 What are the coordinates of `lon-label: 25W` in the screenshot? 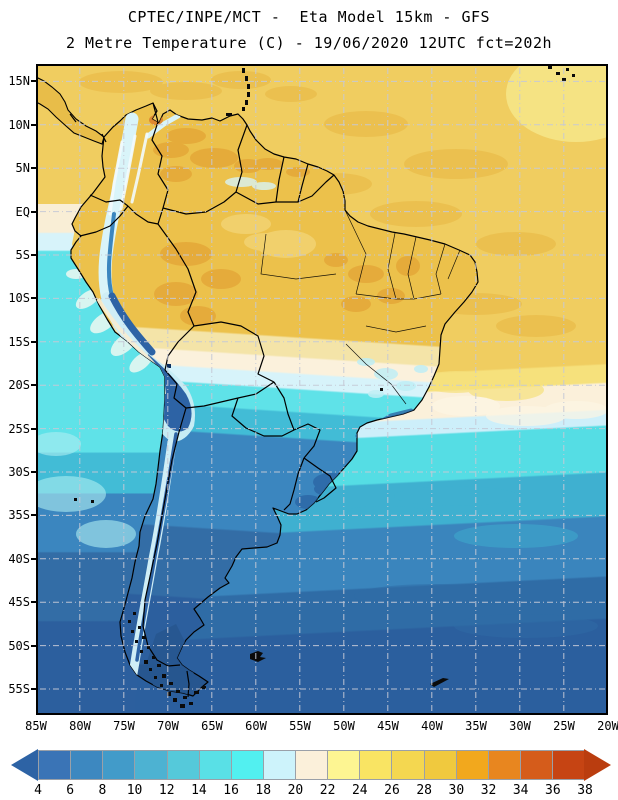 It's located at (564, 726).